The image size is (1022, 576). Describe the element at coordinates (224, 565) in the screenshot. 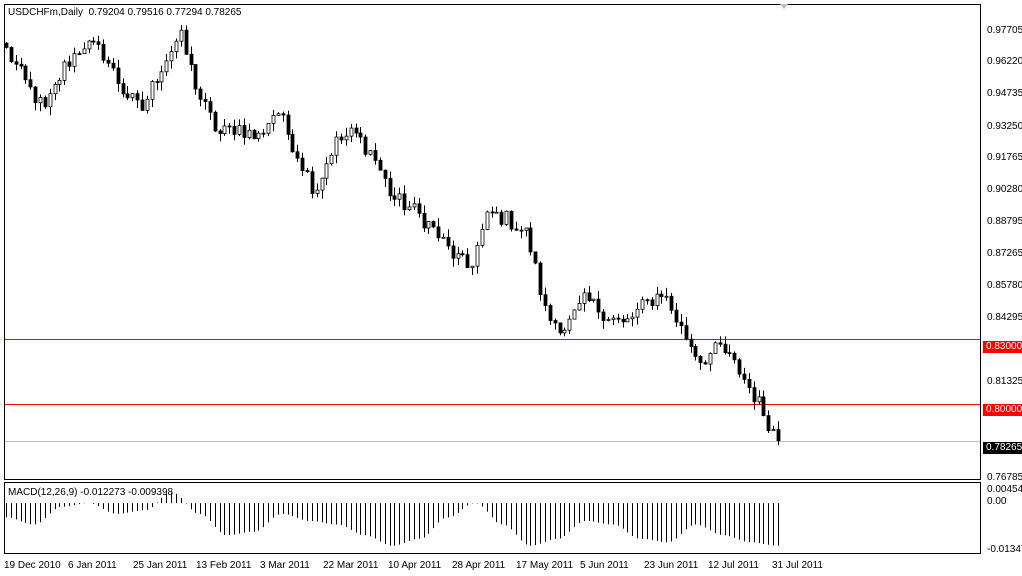

I see `time-tick-label: 13 Feb 2011` at that location.